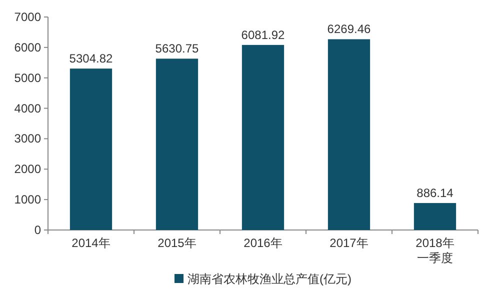 The image size is (487, 307). I want to click on y-tick-label: 5000, so click(28, 77).